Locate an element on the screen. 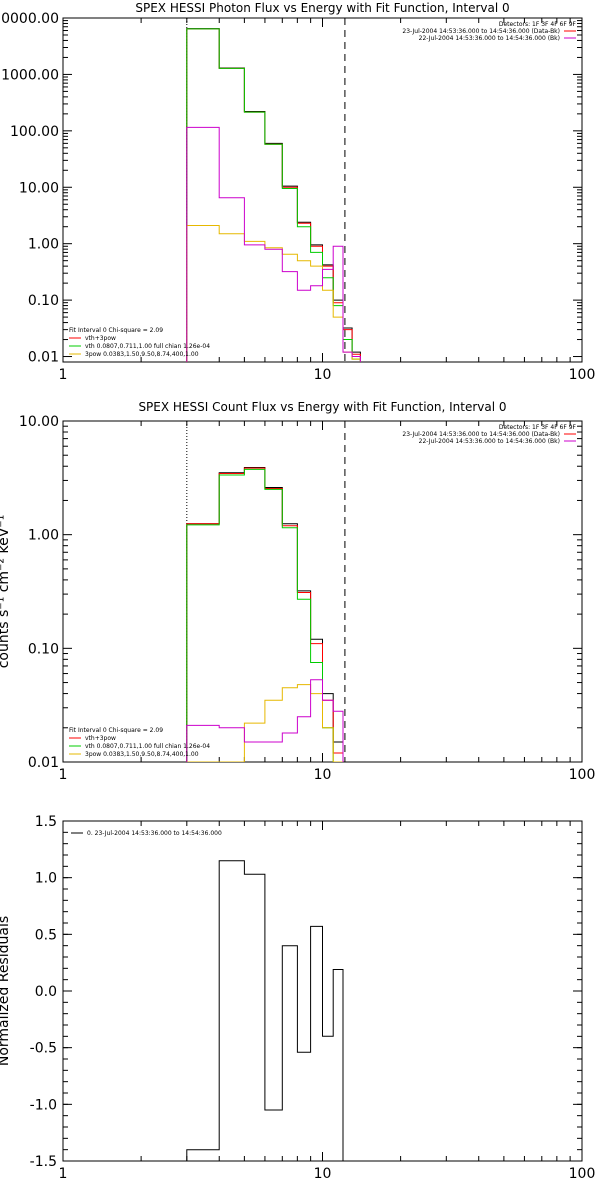 This screenshot has width=600, height=1200. y-axis-label: counts s⁻¹ cm⁻² keV⁻¹ is located at coordinates (6, 592).